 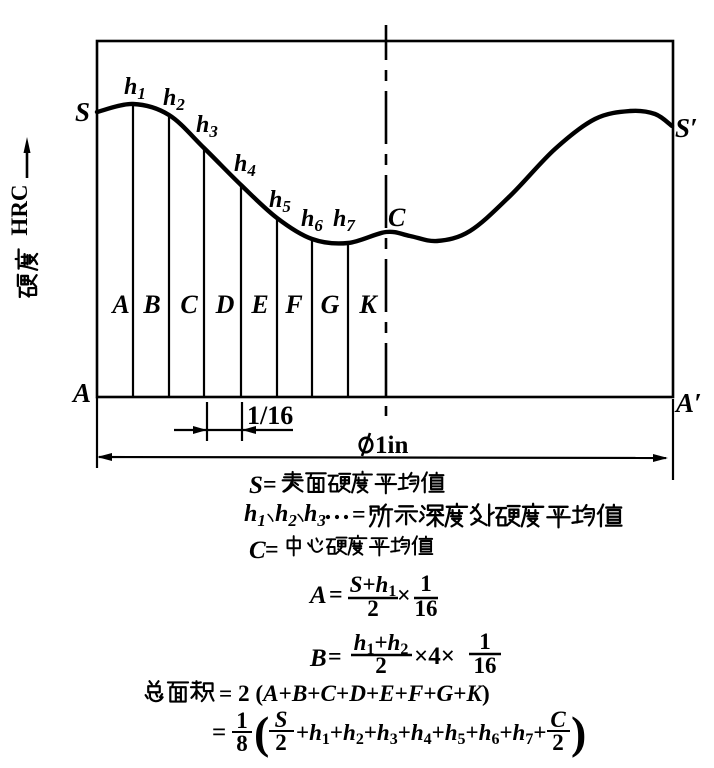 I want to click on svg-text: +h1​+h2​+h3​+h4​+h5​+h6​+h7​+, so click(x=421, y=734).